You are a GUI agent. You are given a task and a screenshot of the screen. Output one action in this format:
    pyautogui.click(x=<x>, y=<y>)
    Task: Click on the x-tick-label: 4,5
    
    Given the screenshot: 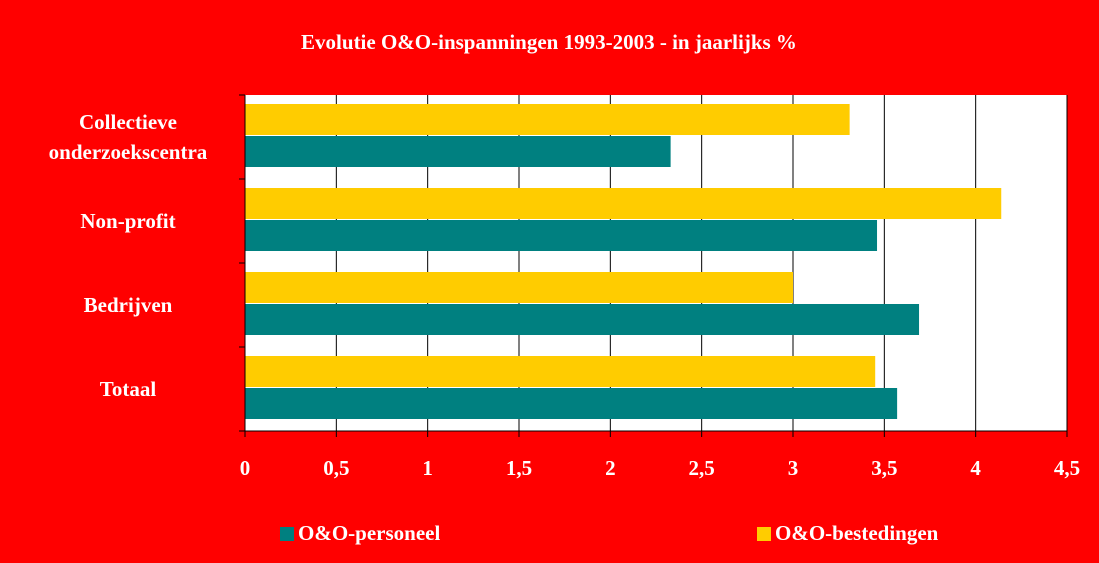 What is the action you would take?
    pyautogui.click(x=1067, y=468)
    